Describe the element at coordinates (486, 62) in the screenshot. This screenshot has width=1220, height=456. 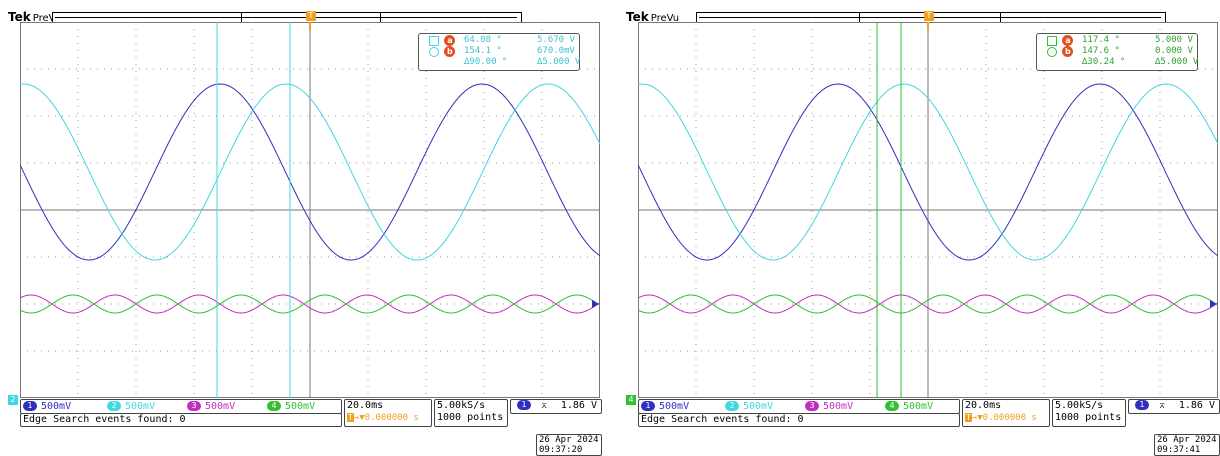
I see `cursor-delta-time: ∆90.00 °` at that location.